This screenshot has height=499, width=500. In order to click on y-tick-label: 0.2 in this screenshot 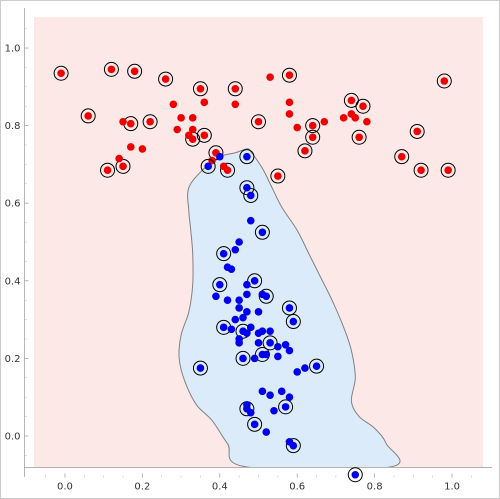, I will do `click(13, 359)`.